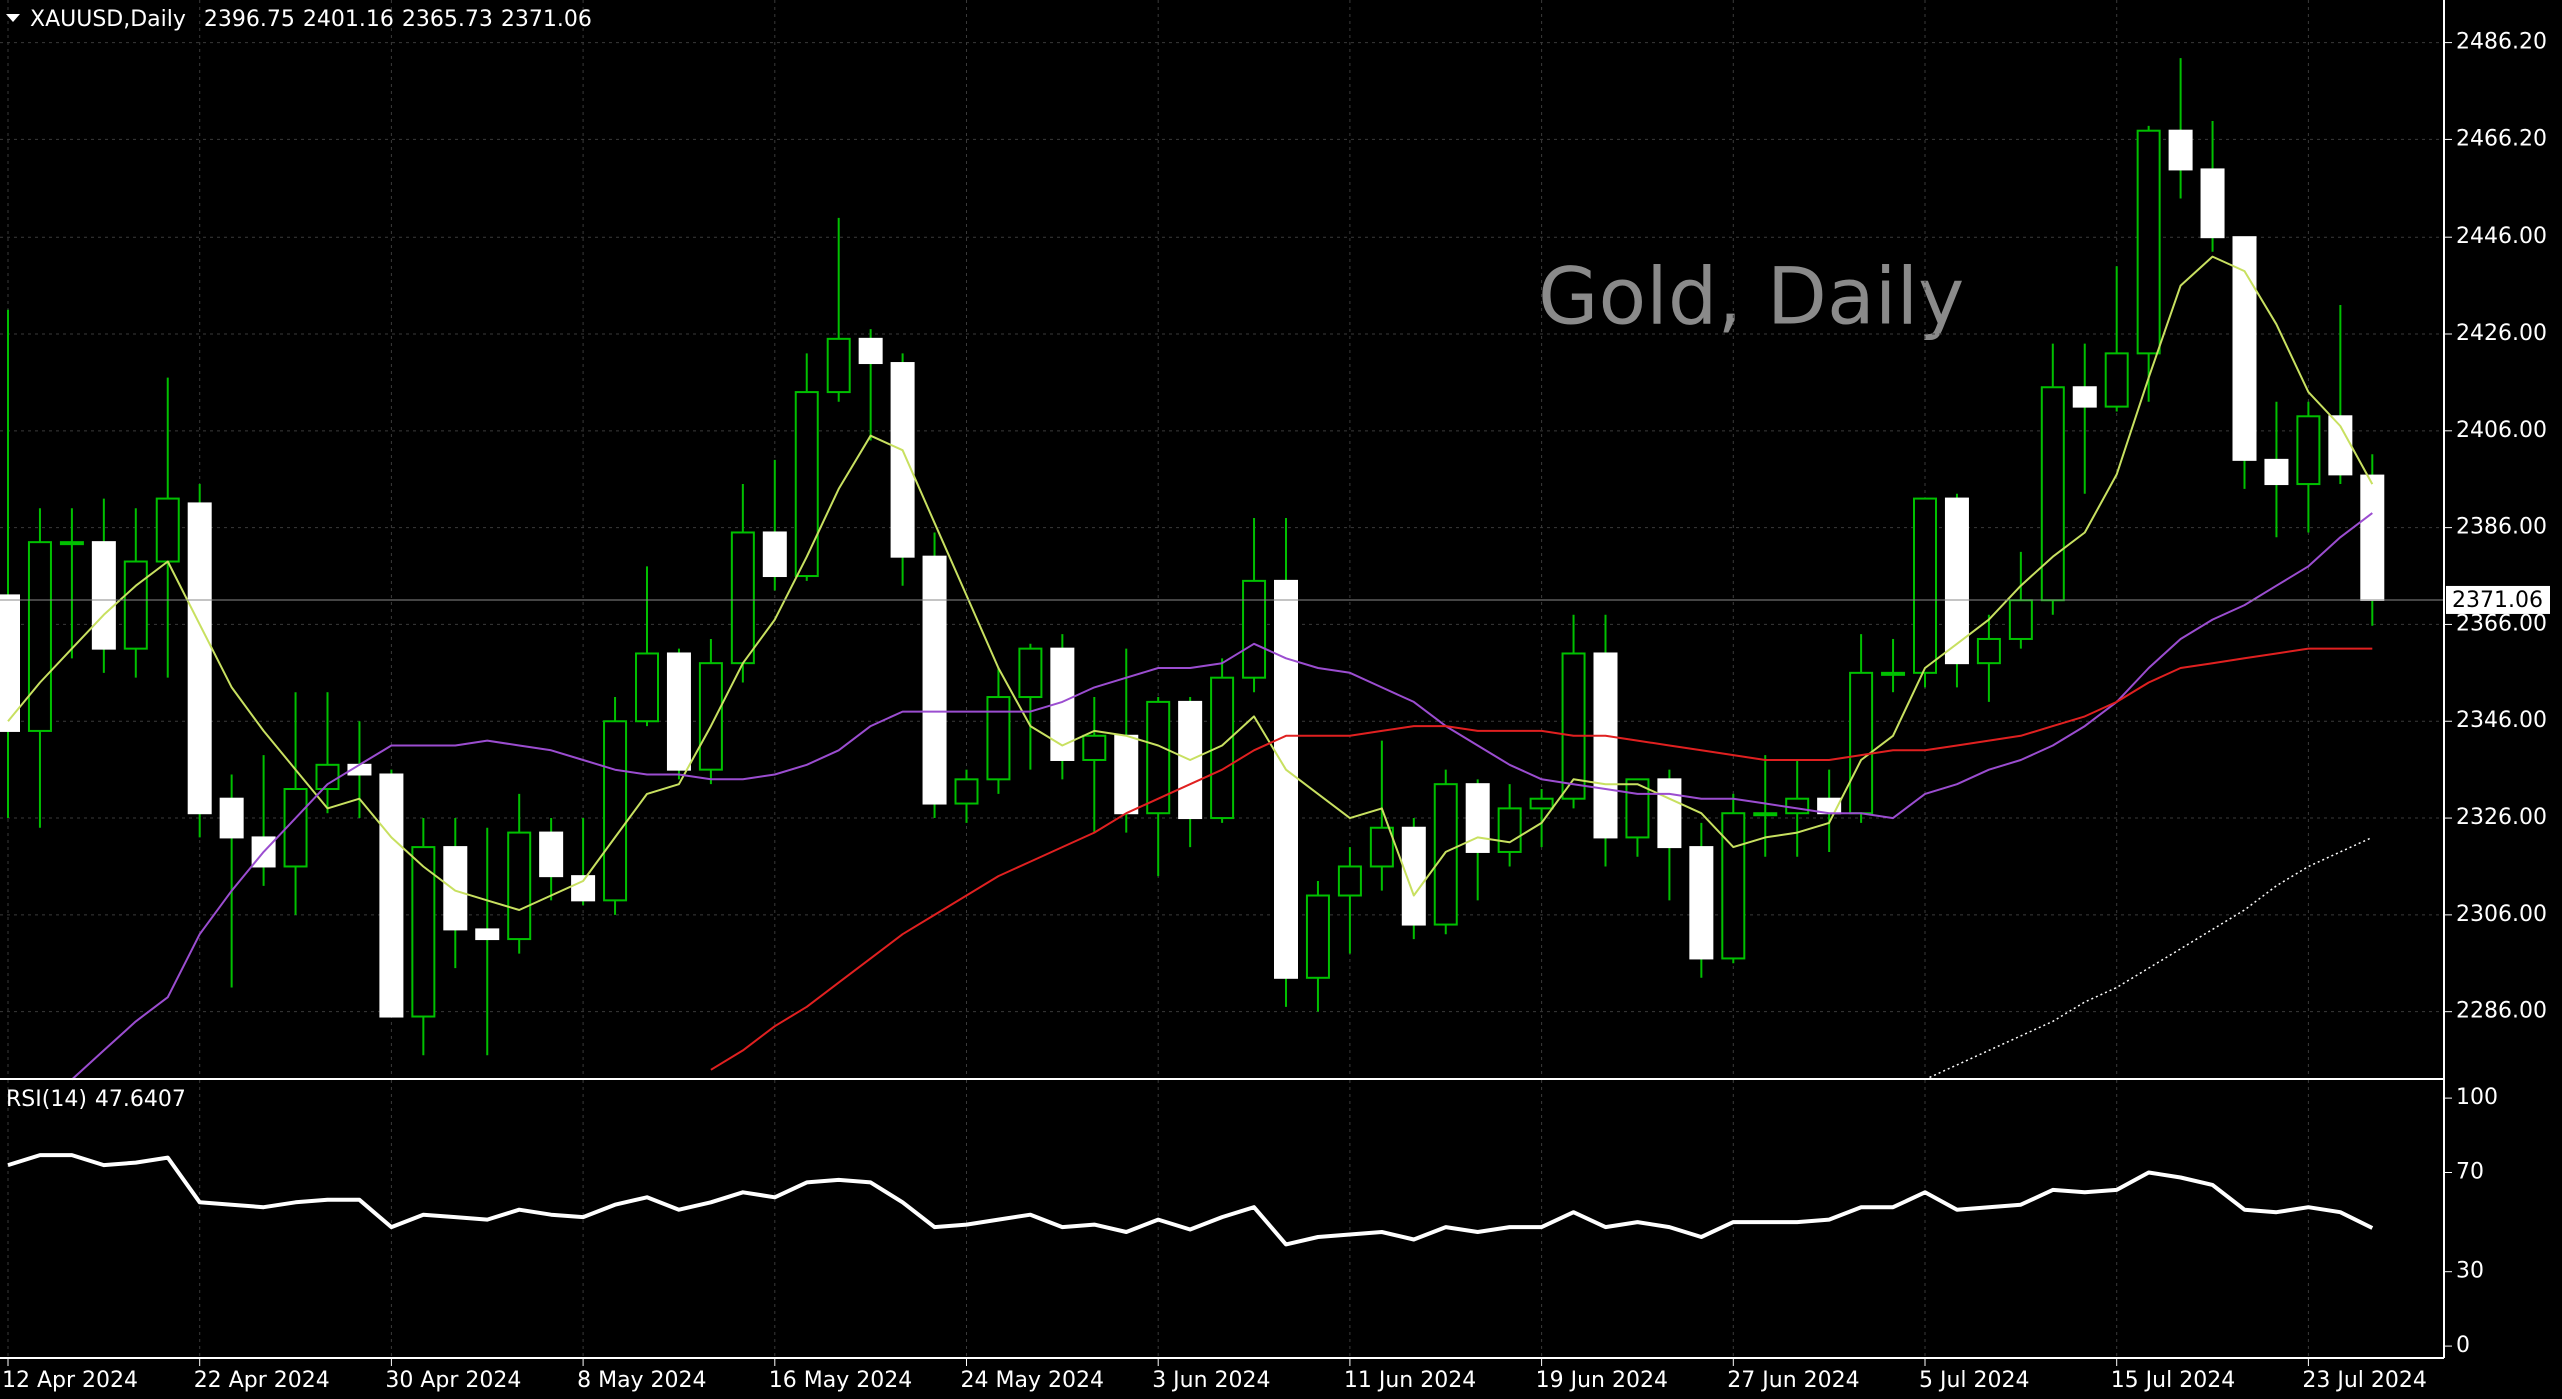 Image resolution: width=2562 pixels, height=1399 pixels. What do you see at coordinates (2501, 42) in the screenshot?
I see `y-tick-label: 2486.20` at bounding box center [2501, 42].